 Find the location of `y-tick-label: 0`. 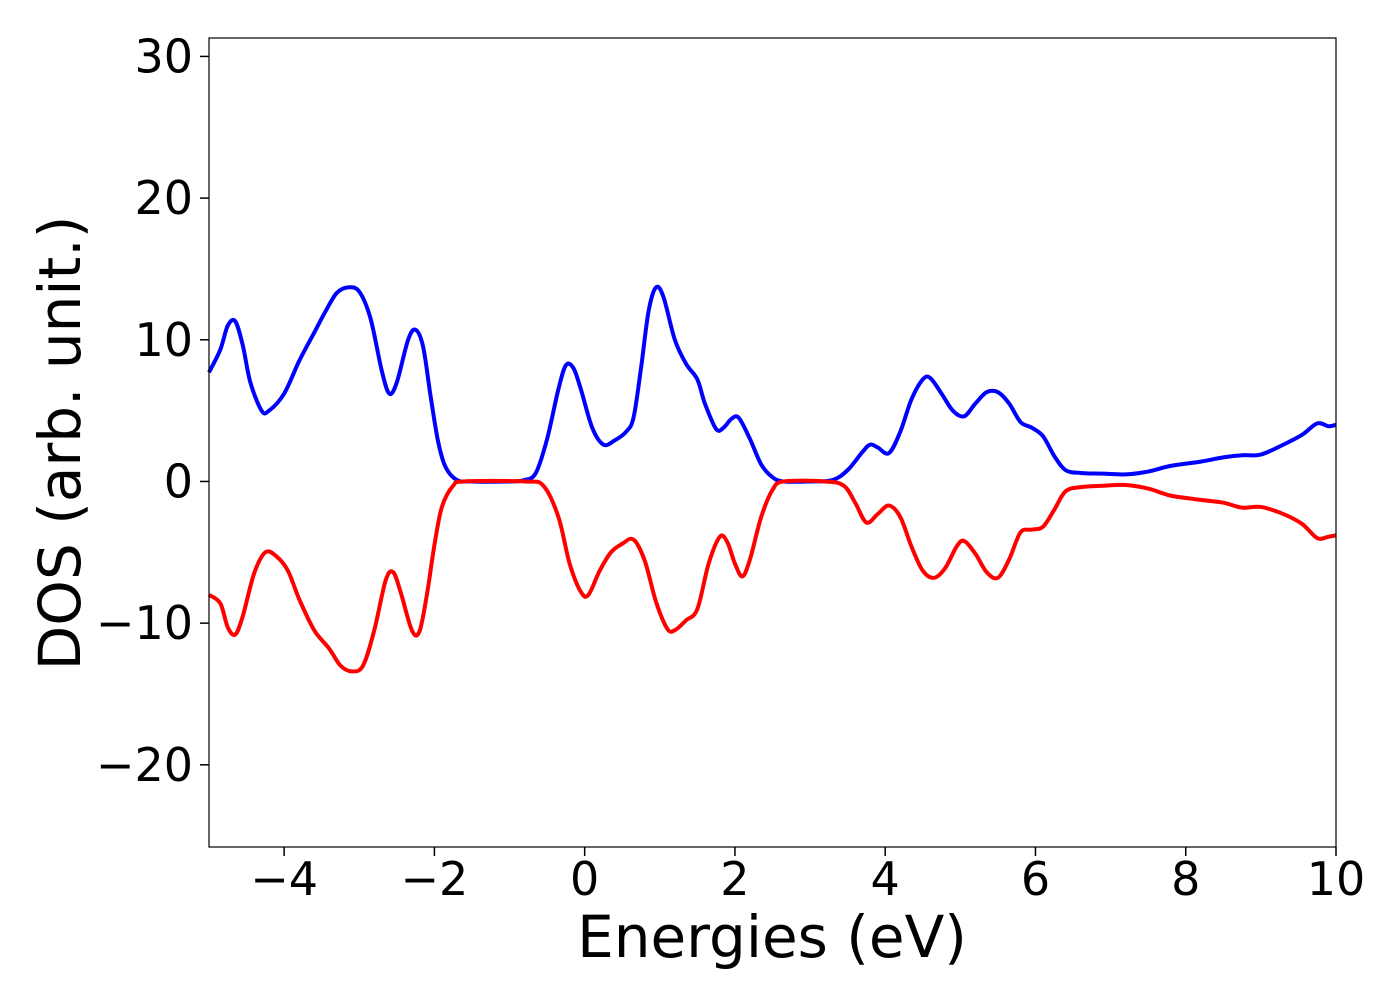

y-tick-label: 0 is located at coordinates (178, 481).